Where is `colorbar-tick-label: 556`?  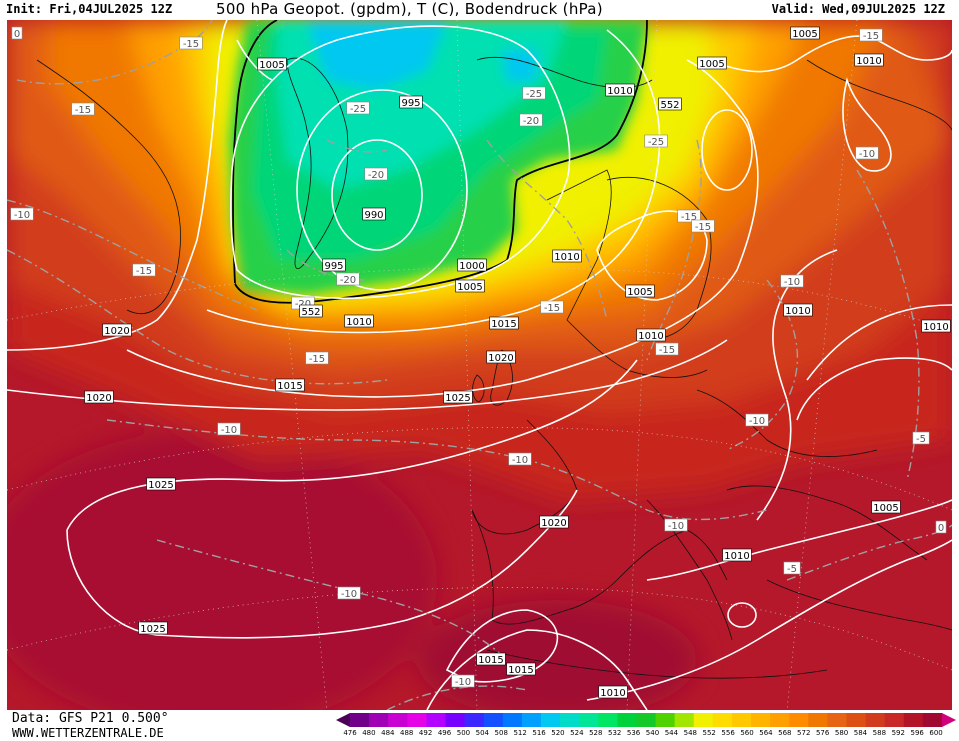 colorbar-tick-label: 556 is located at coordinates (728, 733).